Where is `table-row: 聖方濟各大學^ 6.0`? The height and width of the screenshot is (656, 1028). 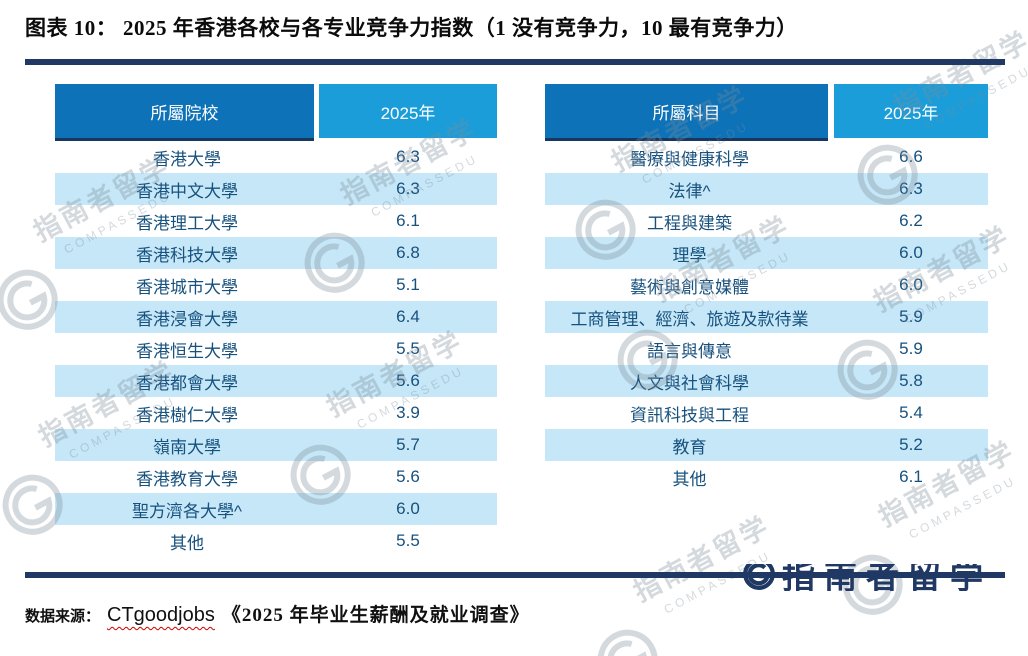
table-row: 聖方濟各大學^ 6.0 is located at coordinates (276, 509).